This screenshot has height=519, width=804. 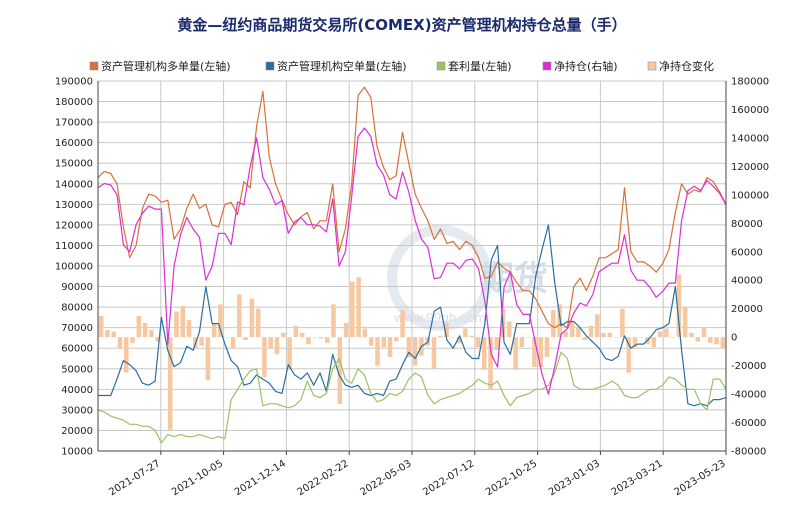 I want to click on left-tick-label: 100000, so click(x=74, y=267).